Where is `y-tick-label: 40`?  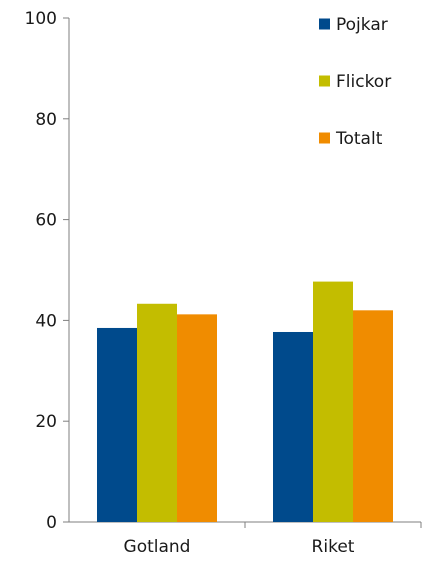 y-tick-label: 40 is located at coordinates (46, 321).